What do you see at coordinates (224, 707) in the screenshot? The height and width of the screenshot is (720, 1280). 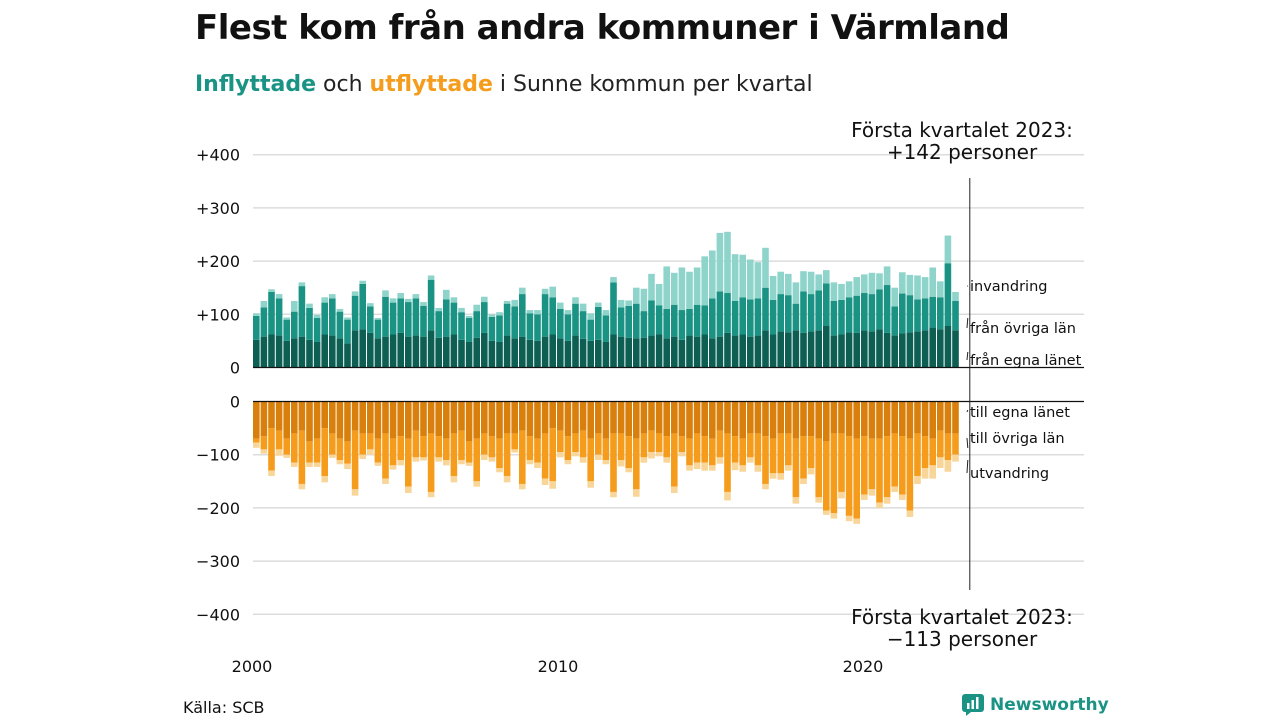 I see `source-note: Källa: SCB` at bounding box center [224, 707].